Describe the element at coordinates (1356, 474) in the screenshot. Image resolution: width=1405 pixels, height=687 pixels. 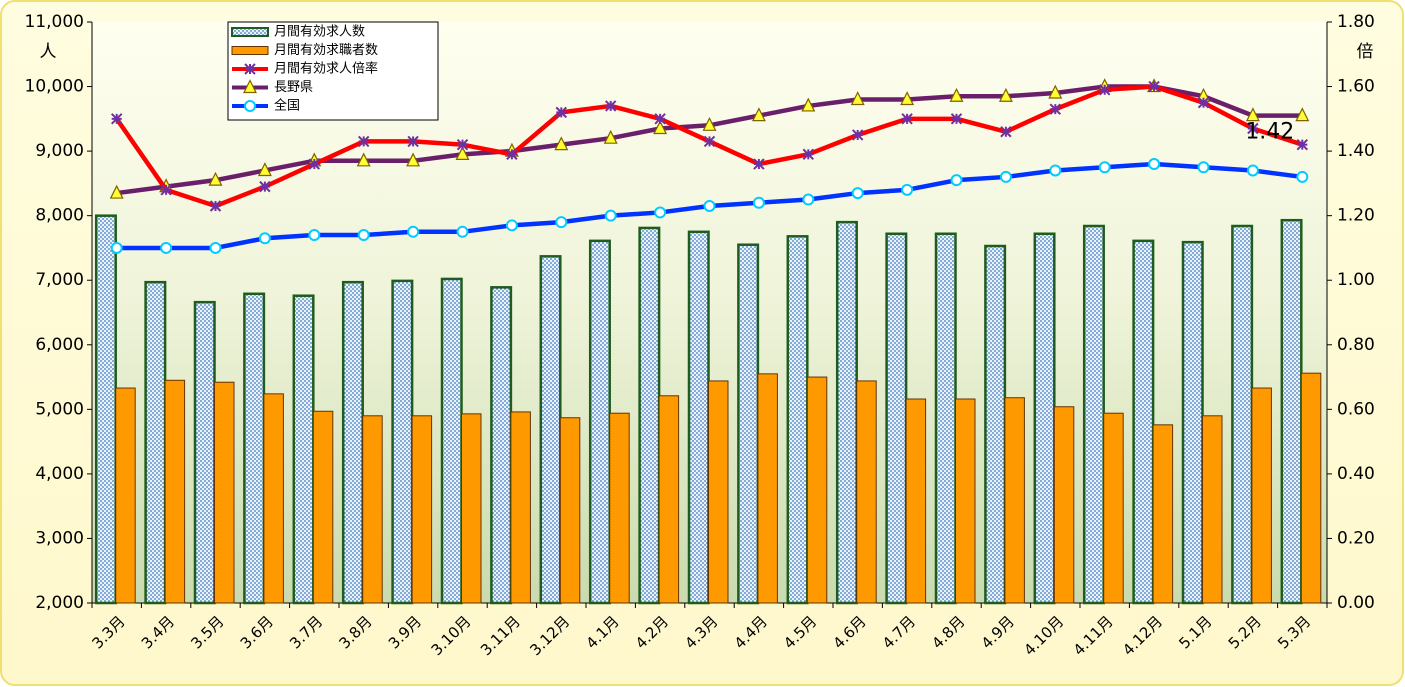
I see `y2-tick-label: 0.40` at that location.